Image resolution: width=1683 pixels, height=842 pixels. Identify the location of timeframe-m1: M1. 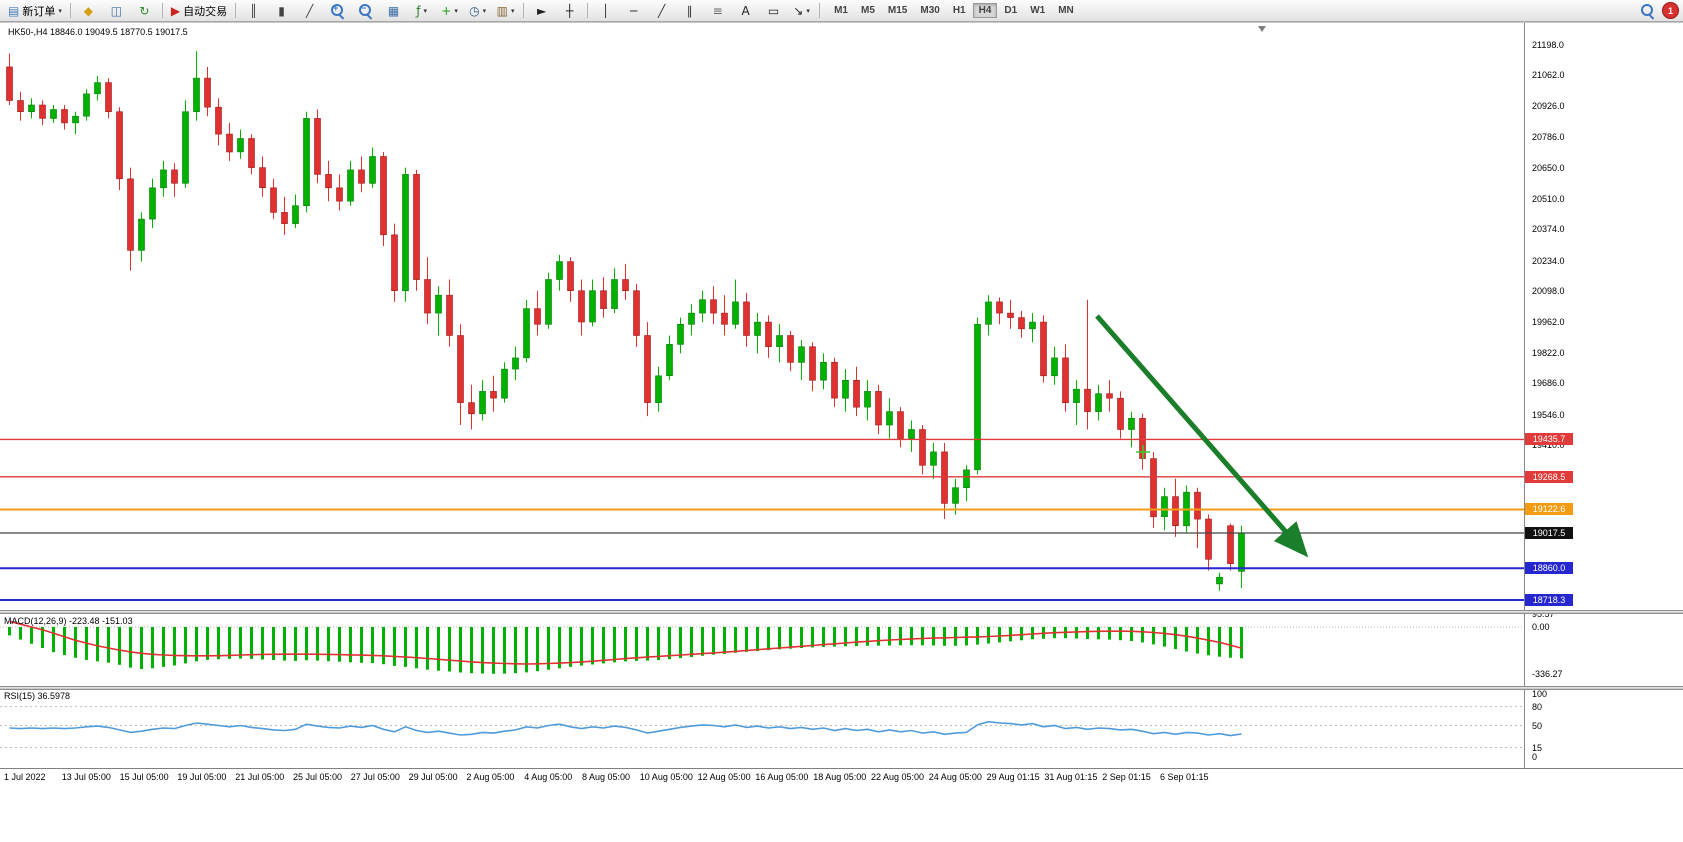
(841, 10).